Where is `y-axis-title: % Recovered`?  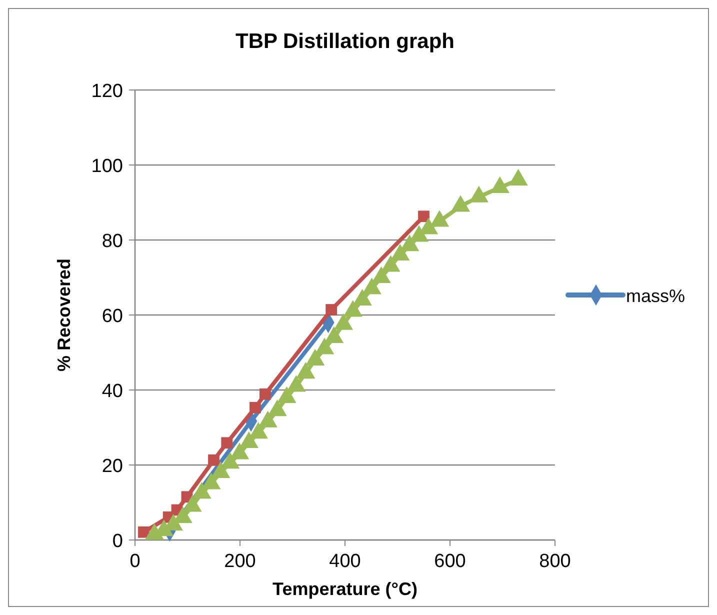 y-axis-title: % Recovered is located at coordinates (64, 315).